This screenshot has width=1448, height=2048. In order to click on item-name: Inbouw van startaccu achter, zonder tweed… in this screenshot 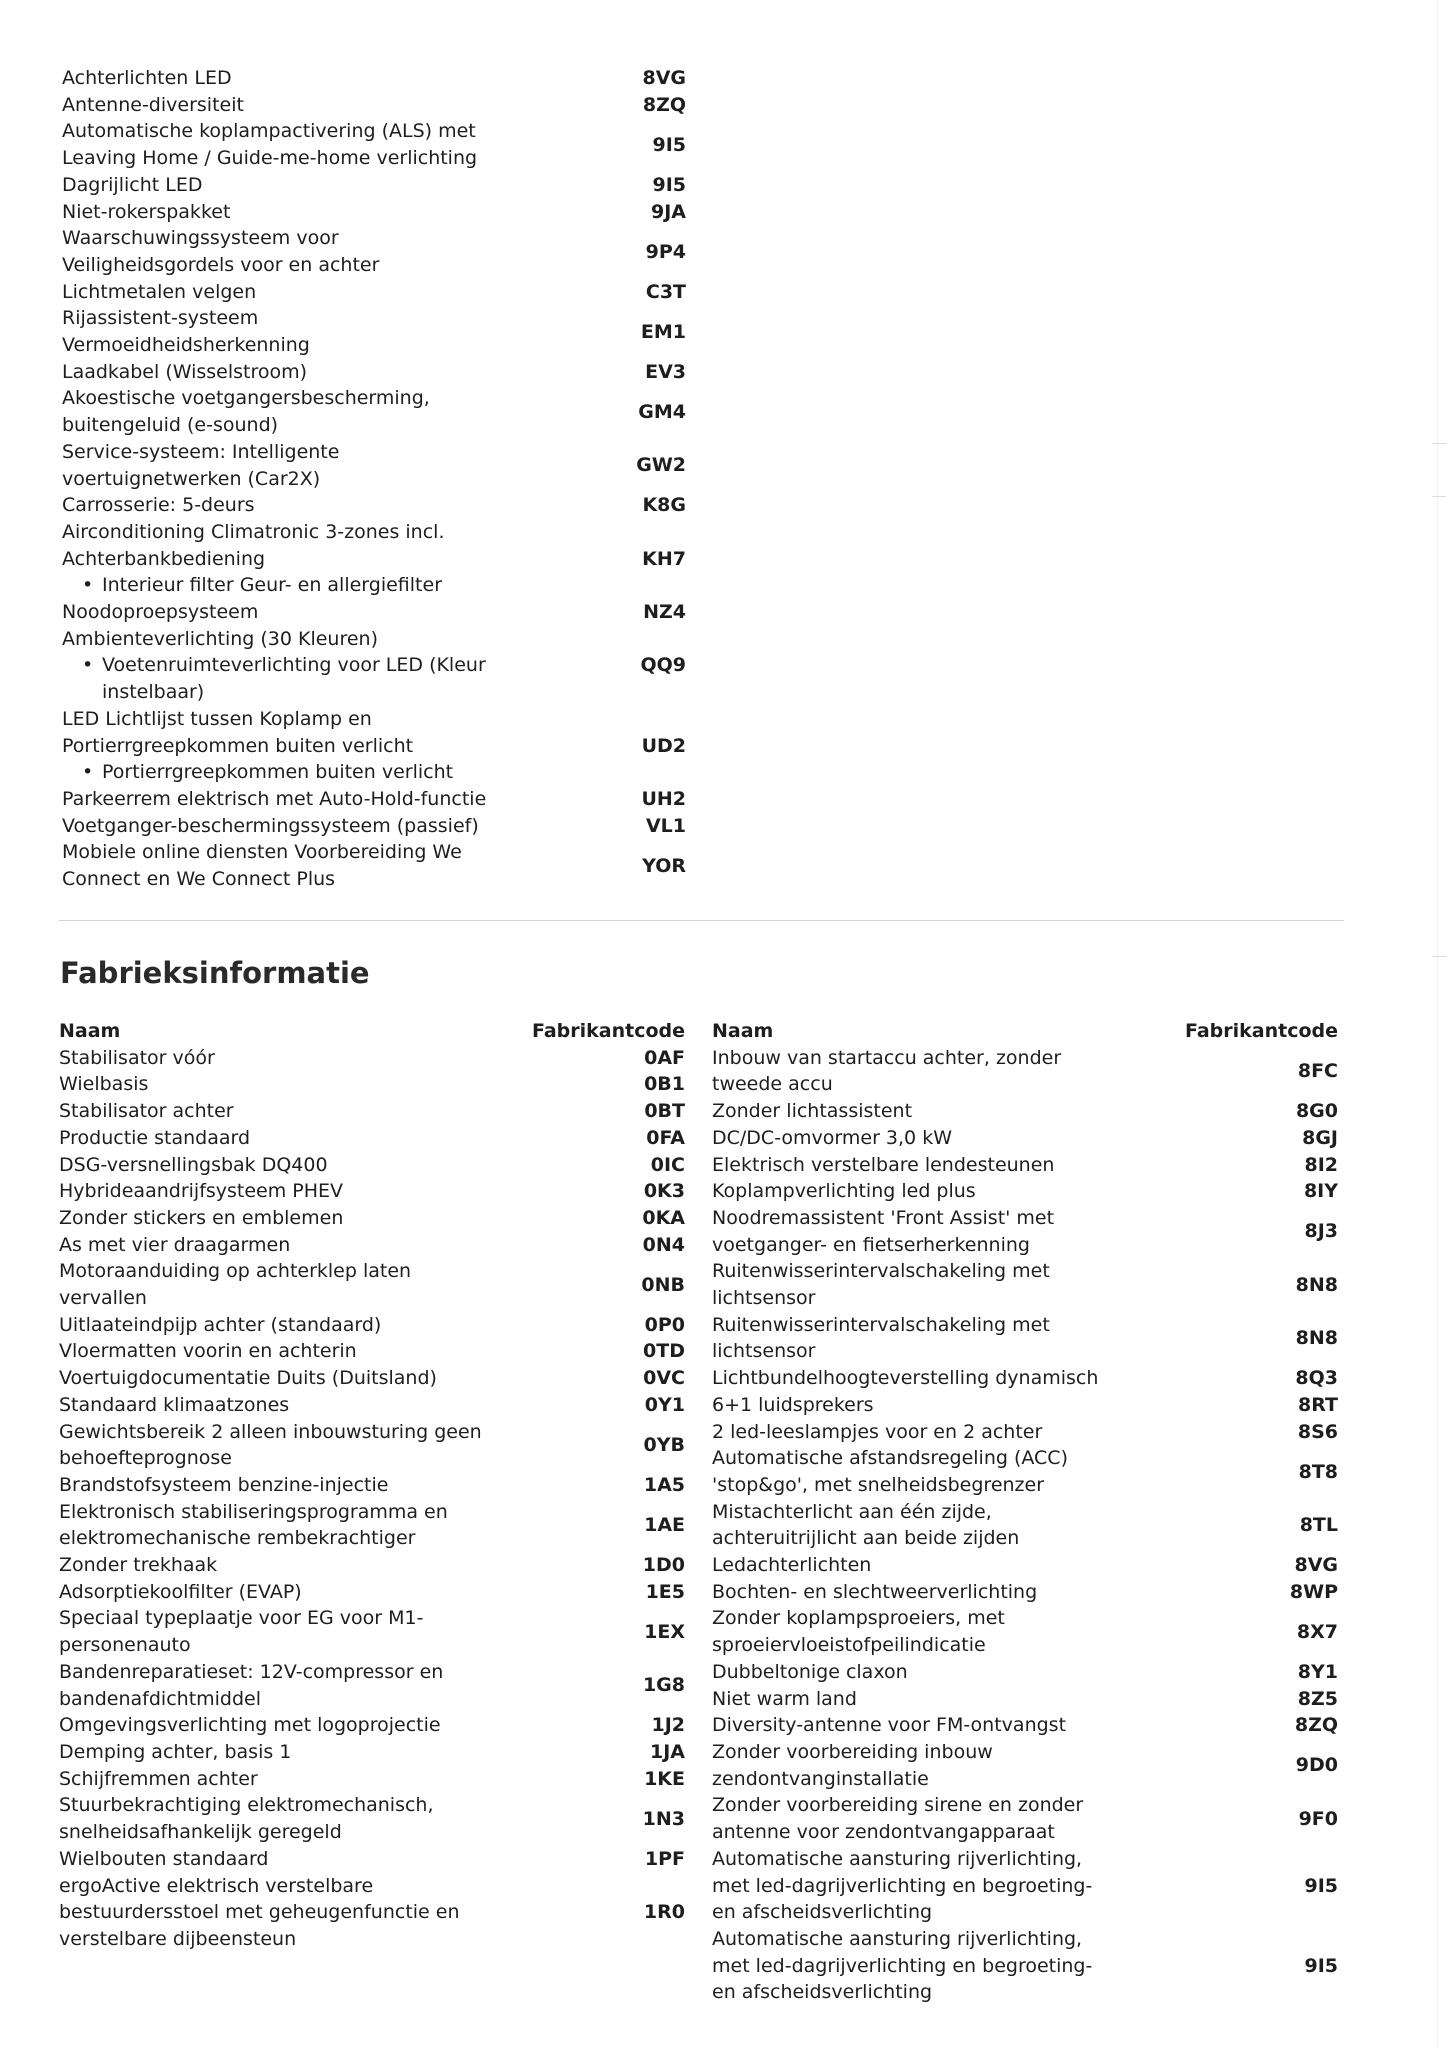, I will do `click(1005, 1071)`.